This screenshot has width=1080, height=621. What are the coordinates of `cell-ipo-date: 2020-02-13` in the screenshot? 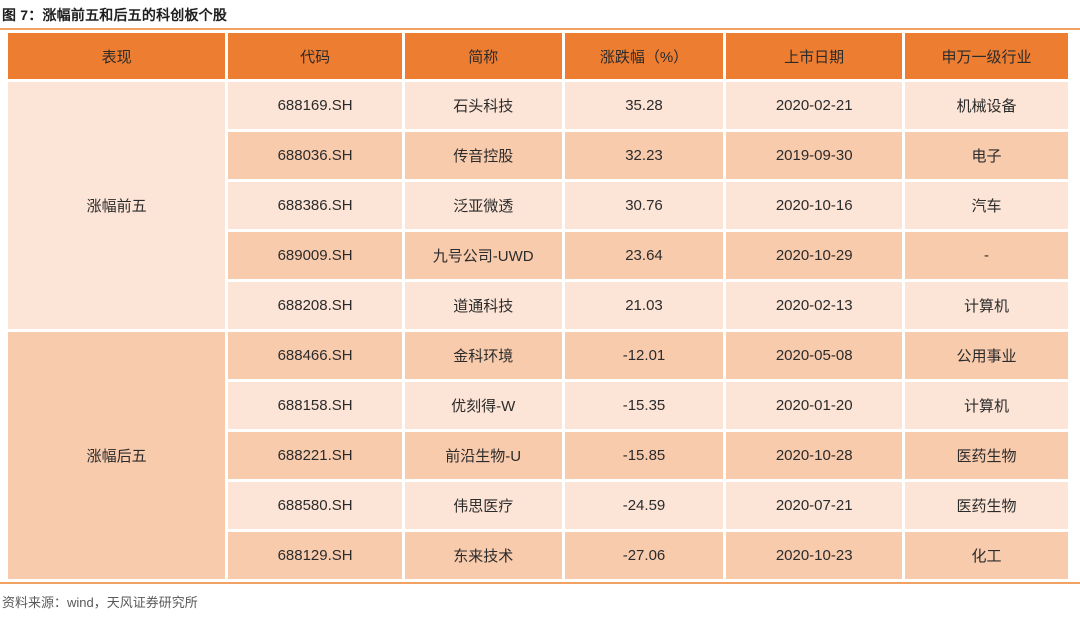 It's located at (814, 305).